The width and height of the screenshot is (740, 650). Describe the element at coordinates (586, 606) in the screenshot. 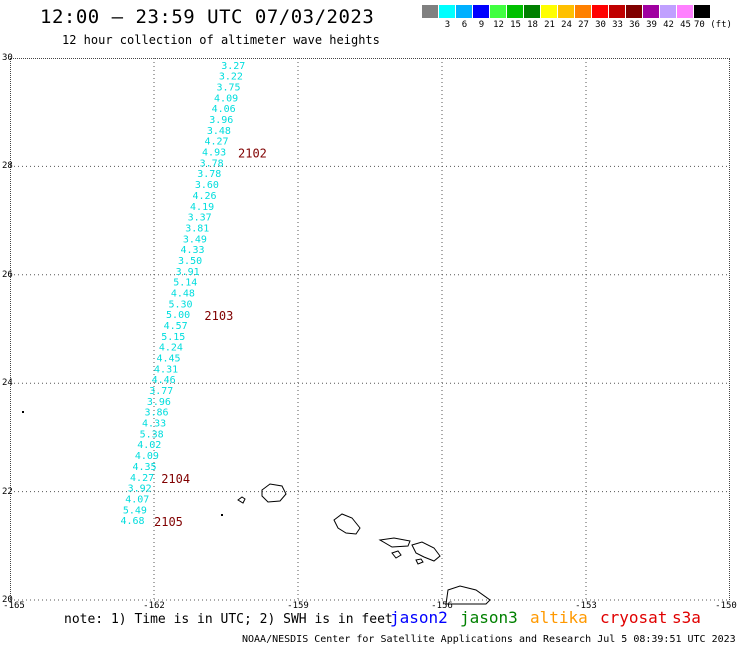

I see `longitude-label: -153` at that location.